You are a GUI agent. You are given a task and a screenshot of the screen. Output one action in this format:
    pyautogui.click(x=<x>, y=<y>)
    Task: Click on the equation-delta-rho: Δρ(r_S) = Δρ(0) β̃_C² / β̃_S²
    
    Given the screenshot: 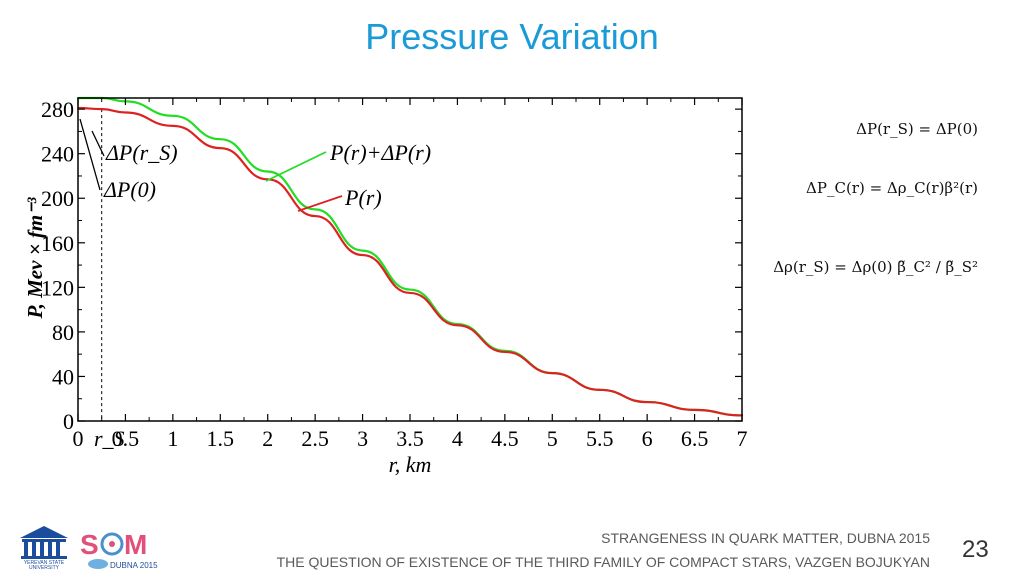 What is the action you would take?
    pyautogui.click(x=875, y=267)
    